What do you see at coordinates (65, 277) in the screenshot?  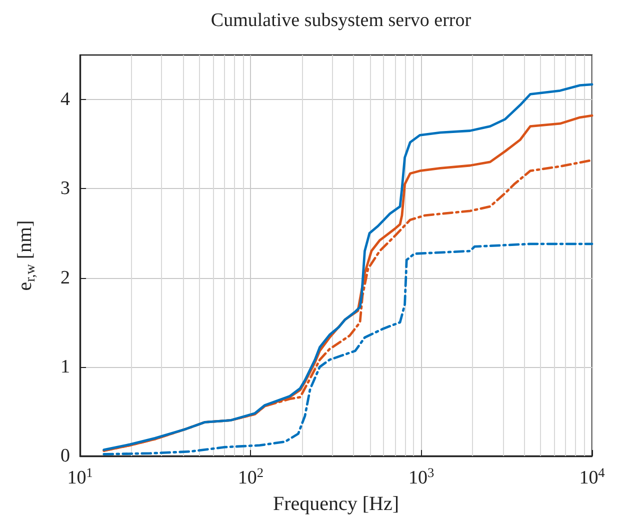 I see `y-tick-label: 2` at bounding box center [65, 277].